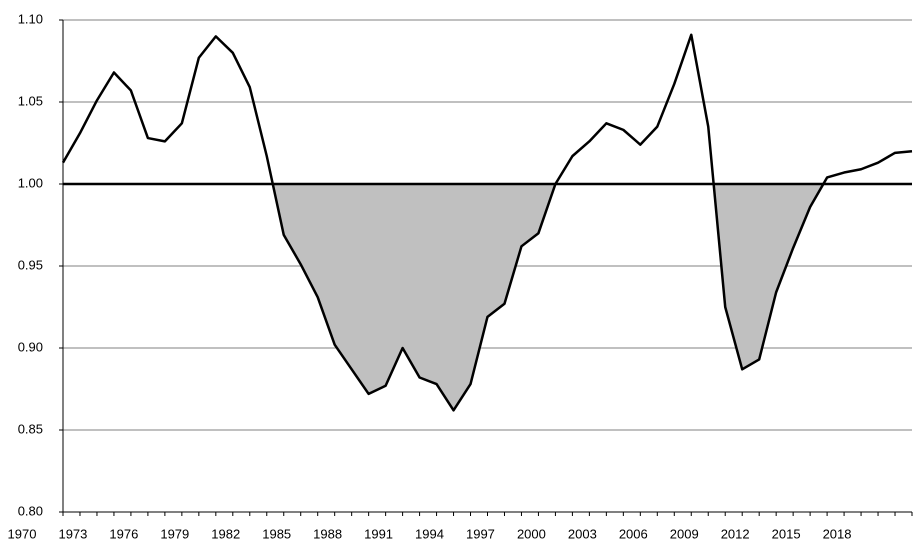 The image size is (913, 548). What do you see at coordinates (684, 533) in the screenshot?
I see `x-tick-label: 2009` at bounding box center [684, 533].